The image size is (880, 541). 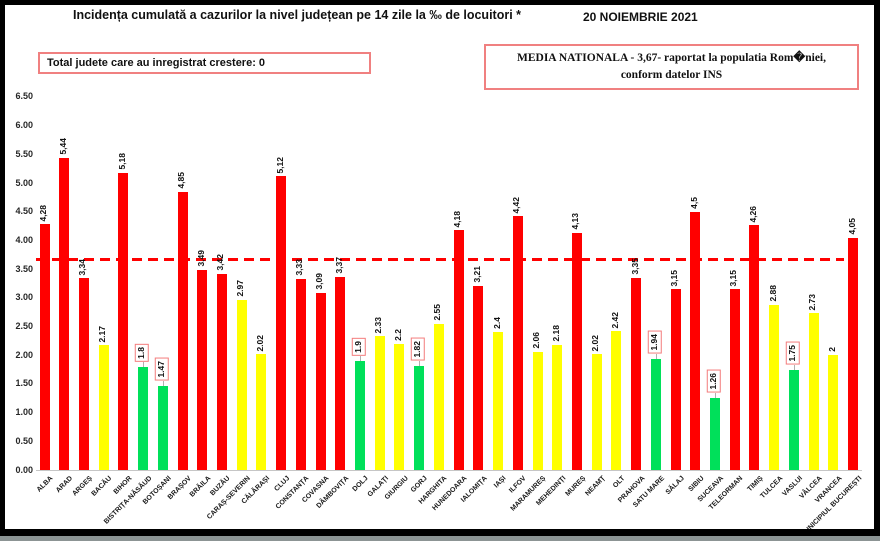 I want to click on frame-border-left, so click(x=2, y=268).